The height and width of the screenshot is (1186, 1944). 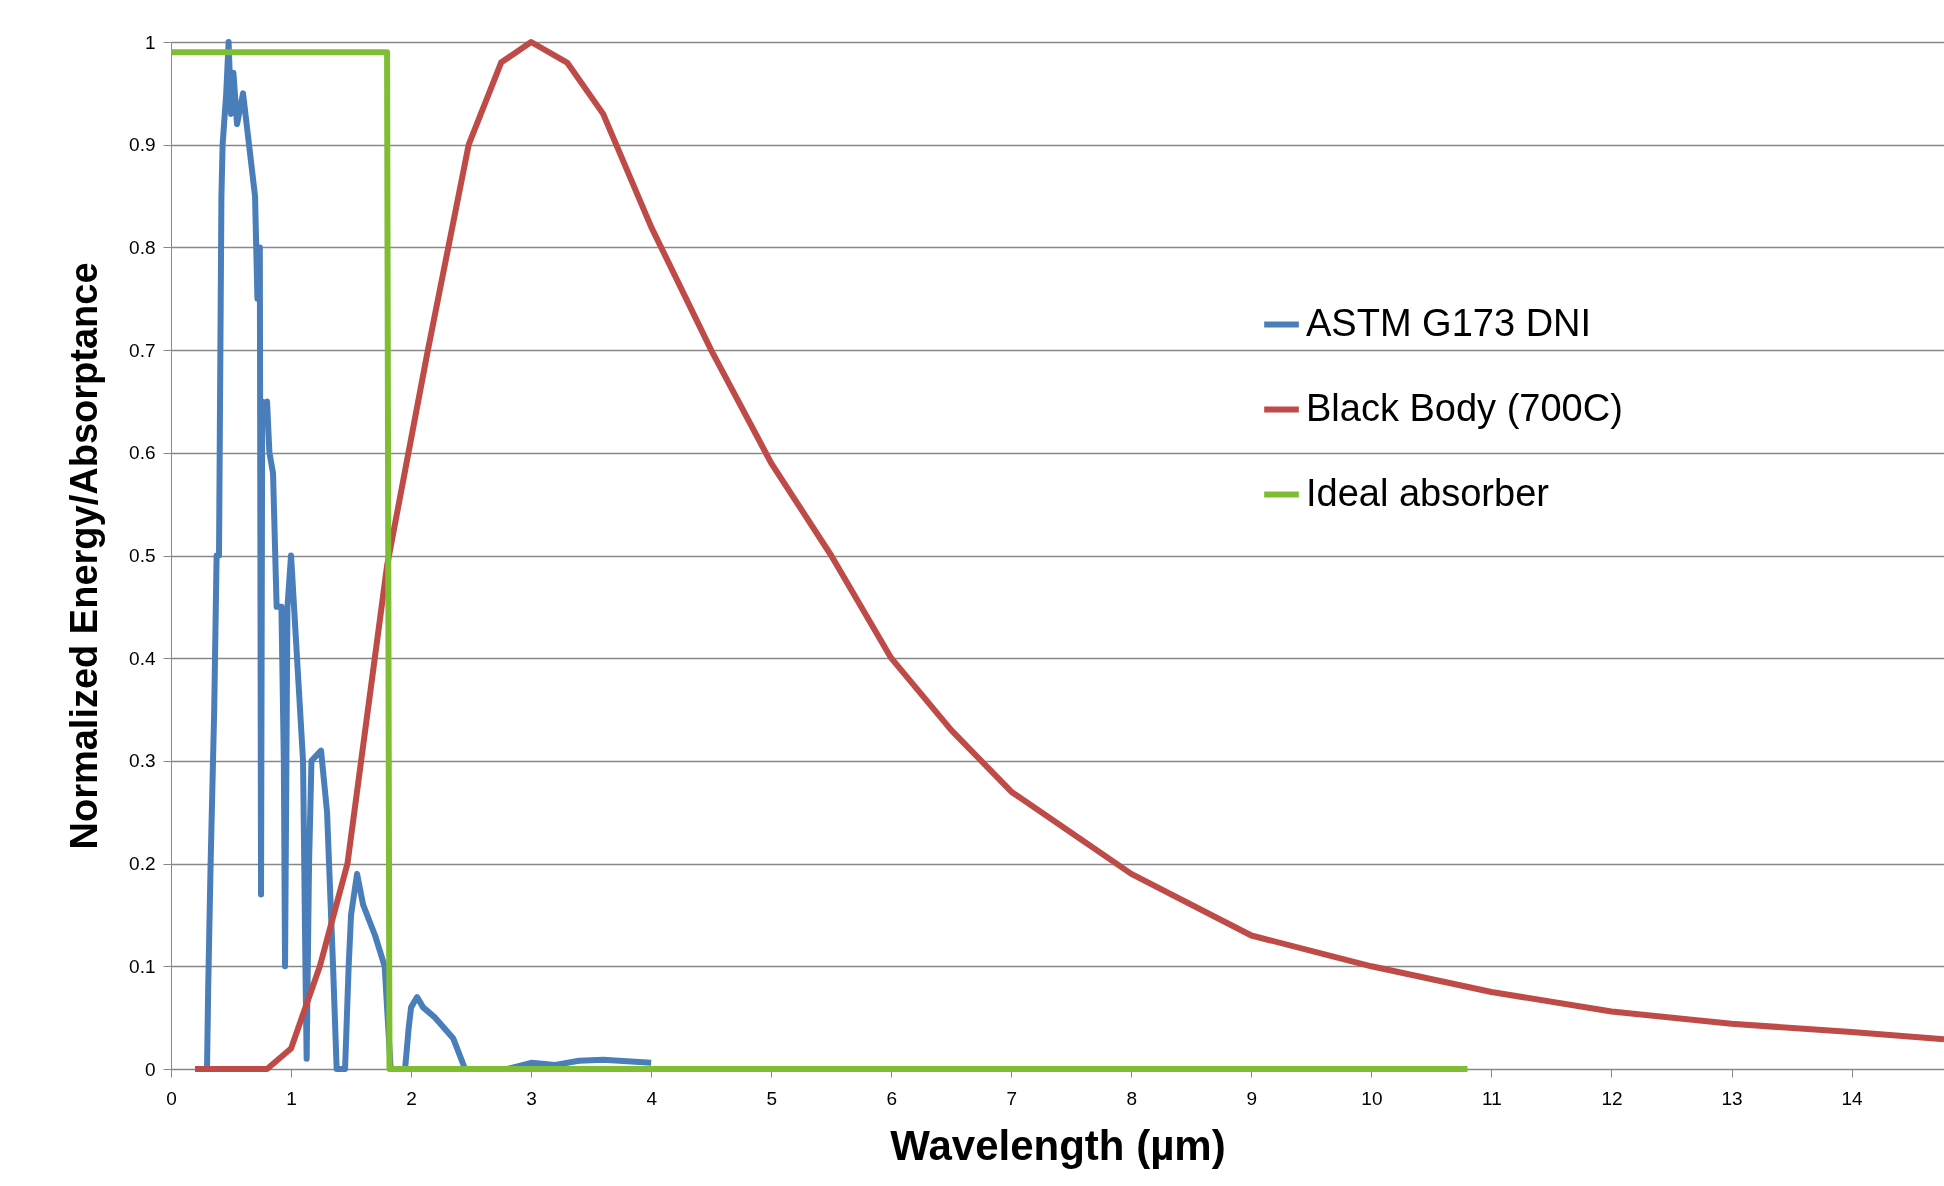 I want to click on x-tick-label: 10, so click(x=1372, y=1098).